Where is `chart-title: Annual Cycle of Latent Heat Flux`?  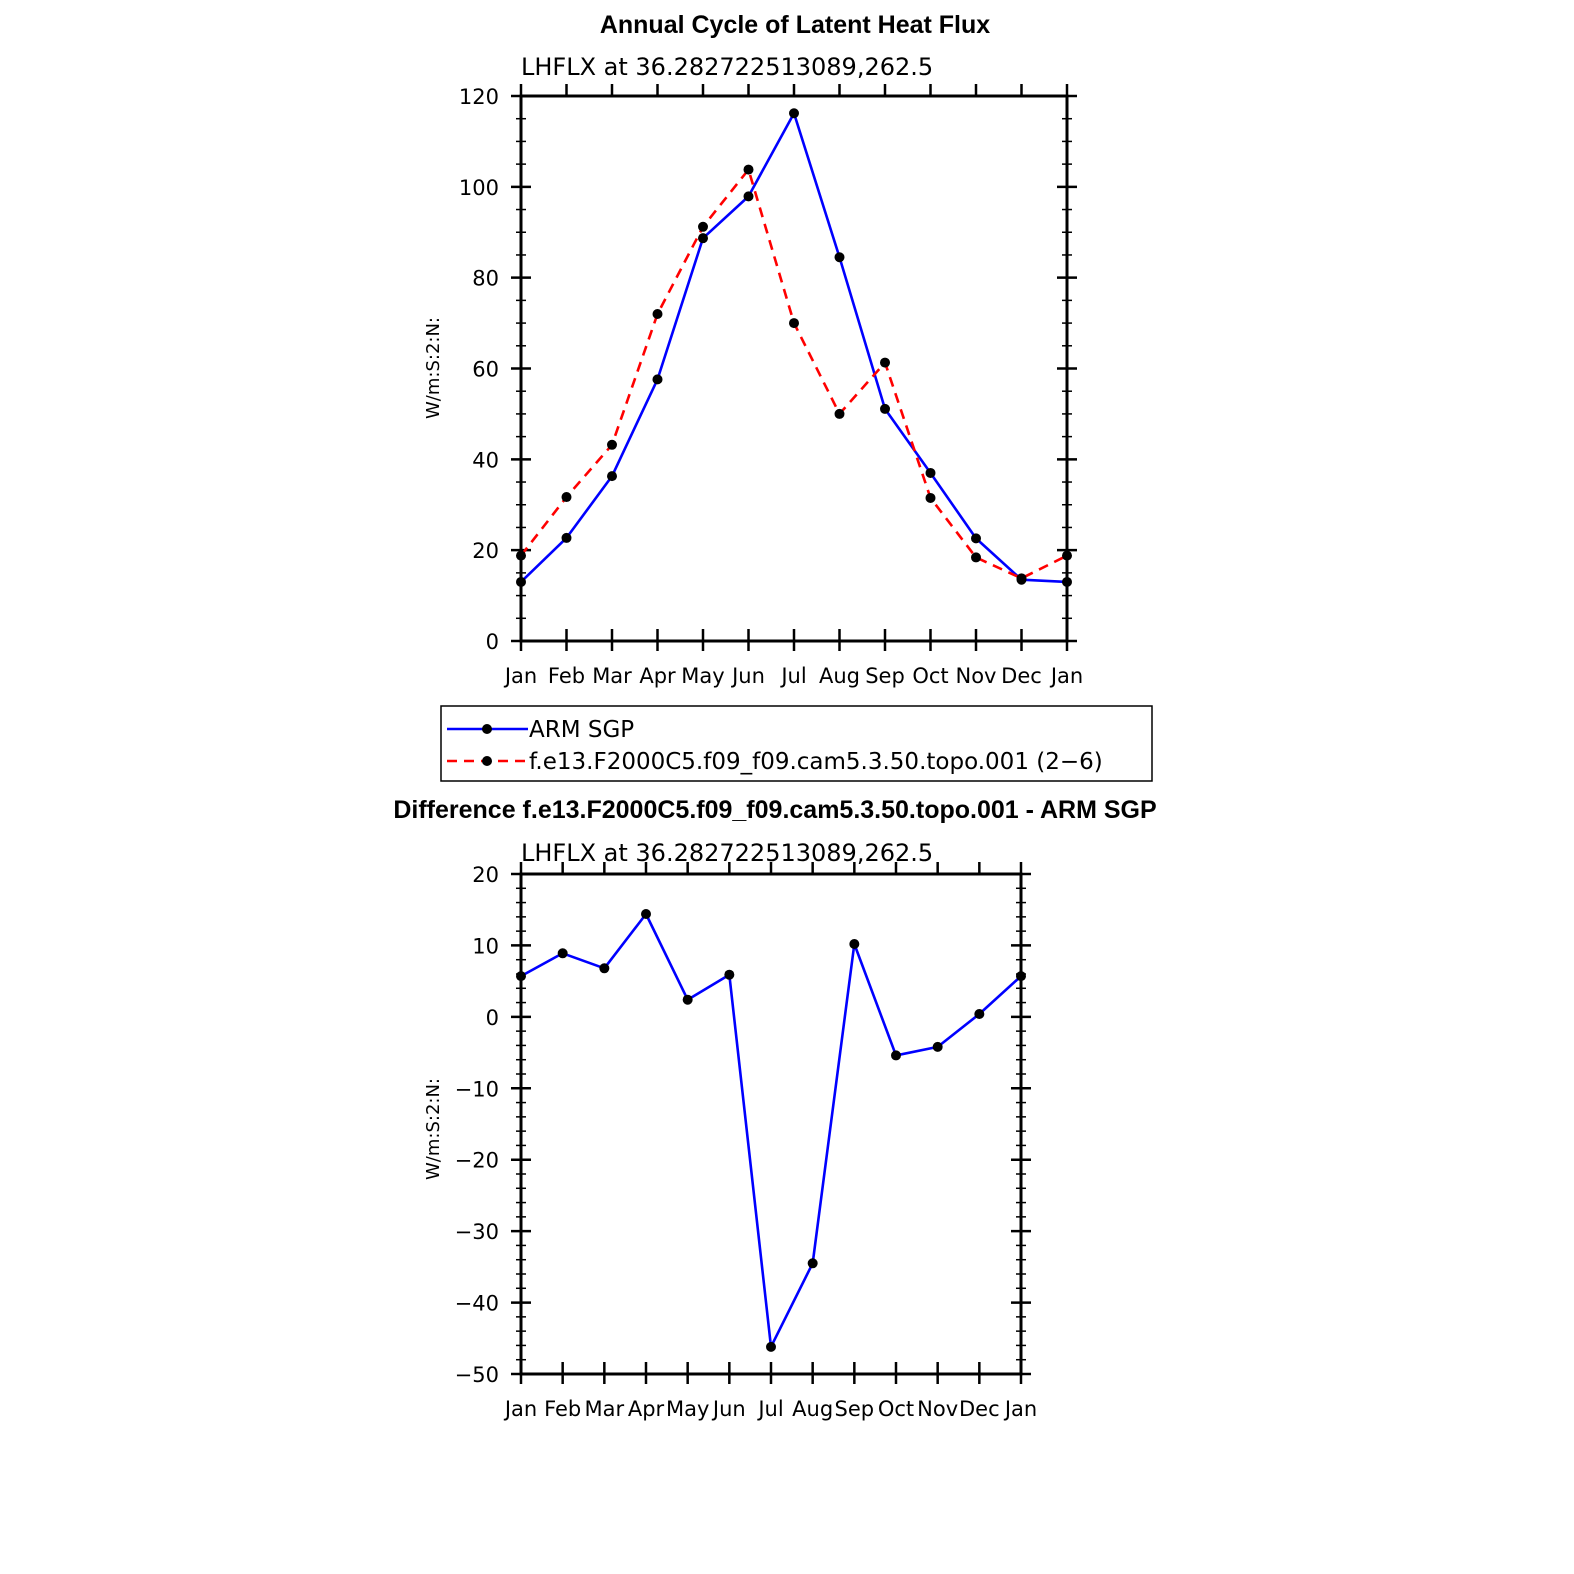 chart-title: Annual Cycle of Latent Heat Flux is located at coordinates (795, 25).